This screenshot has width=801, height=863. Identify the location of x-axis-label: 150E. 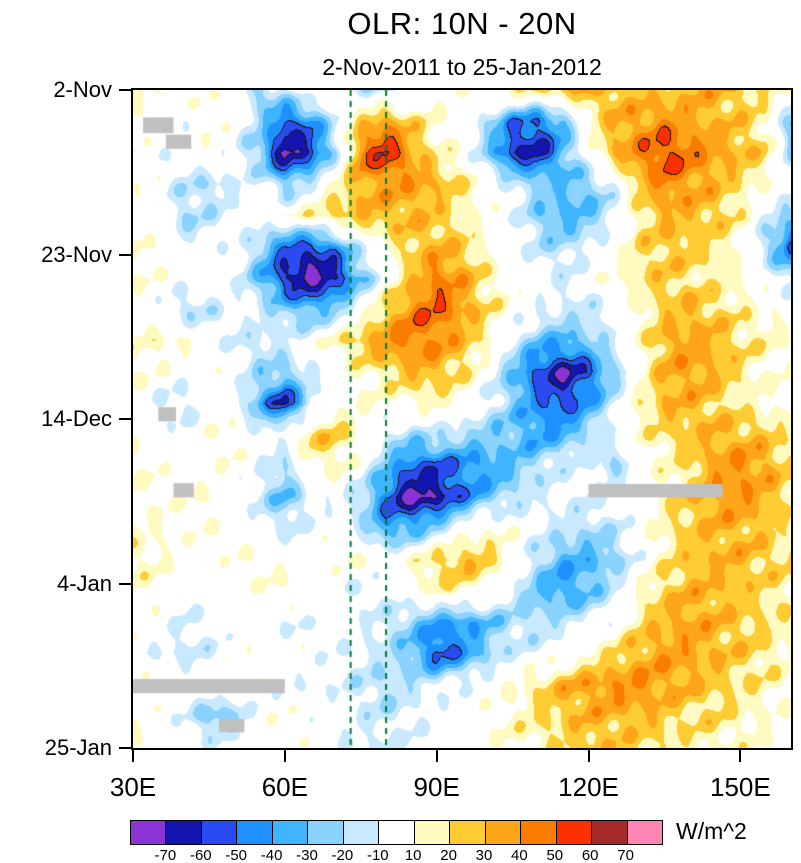
(740, 787).